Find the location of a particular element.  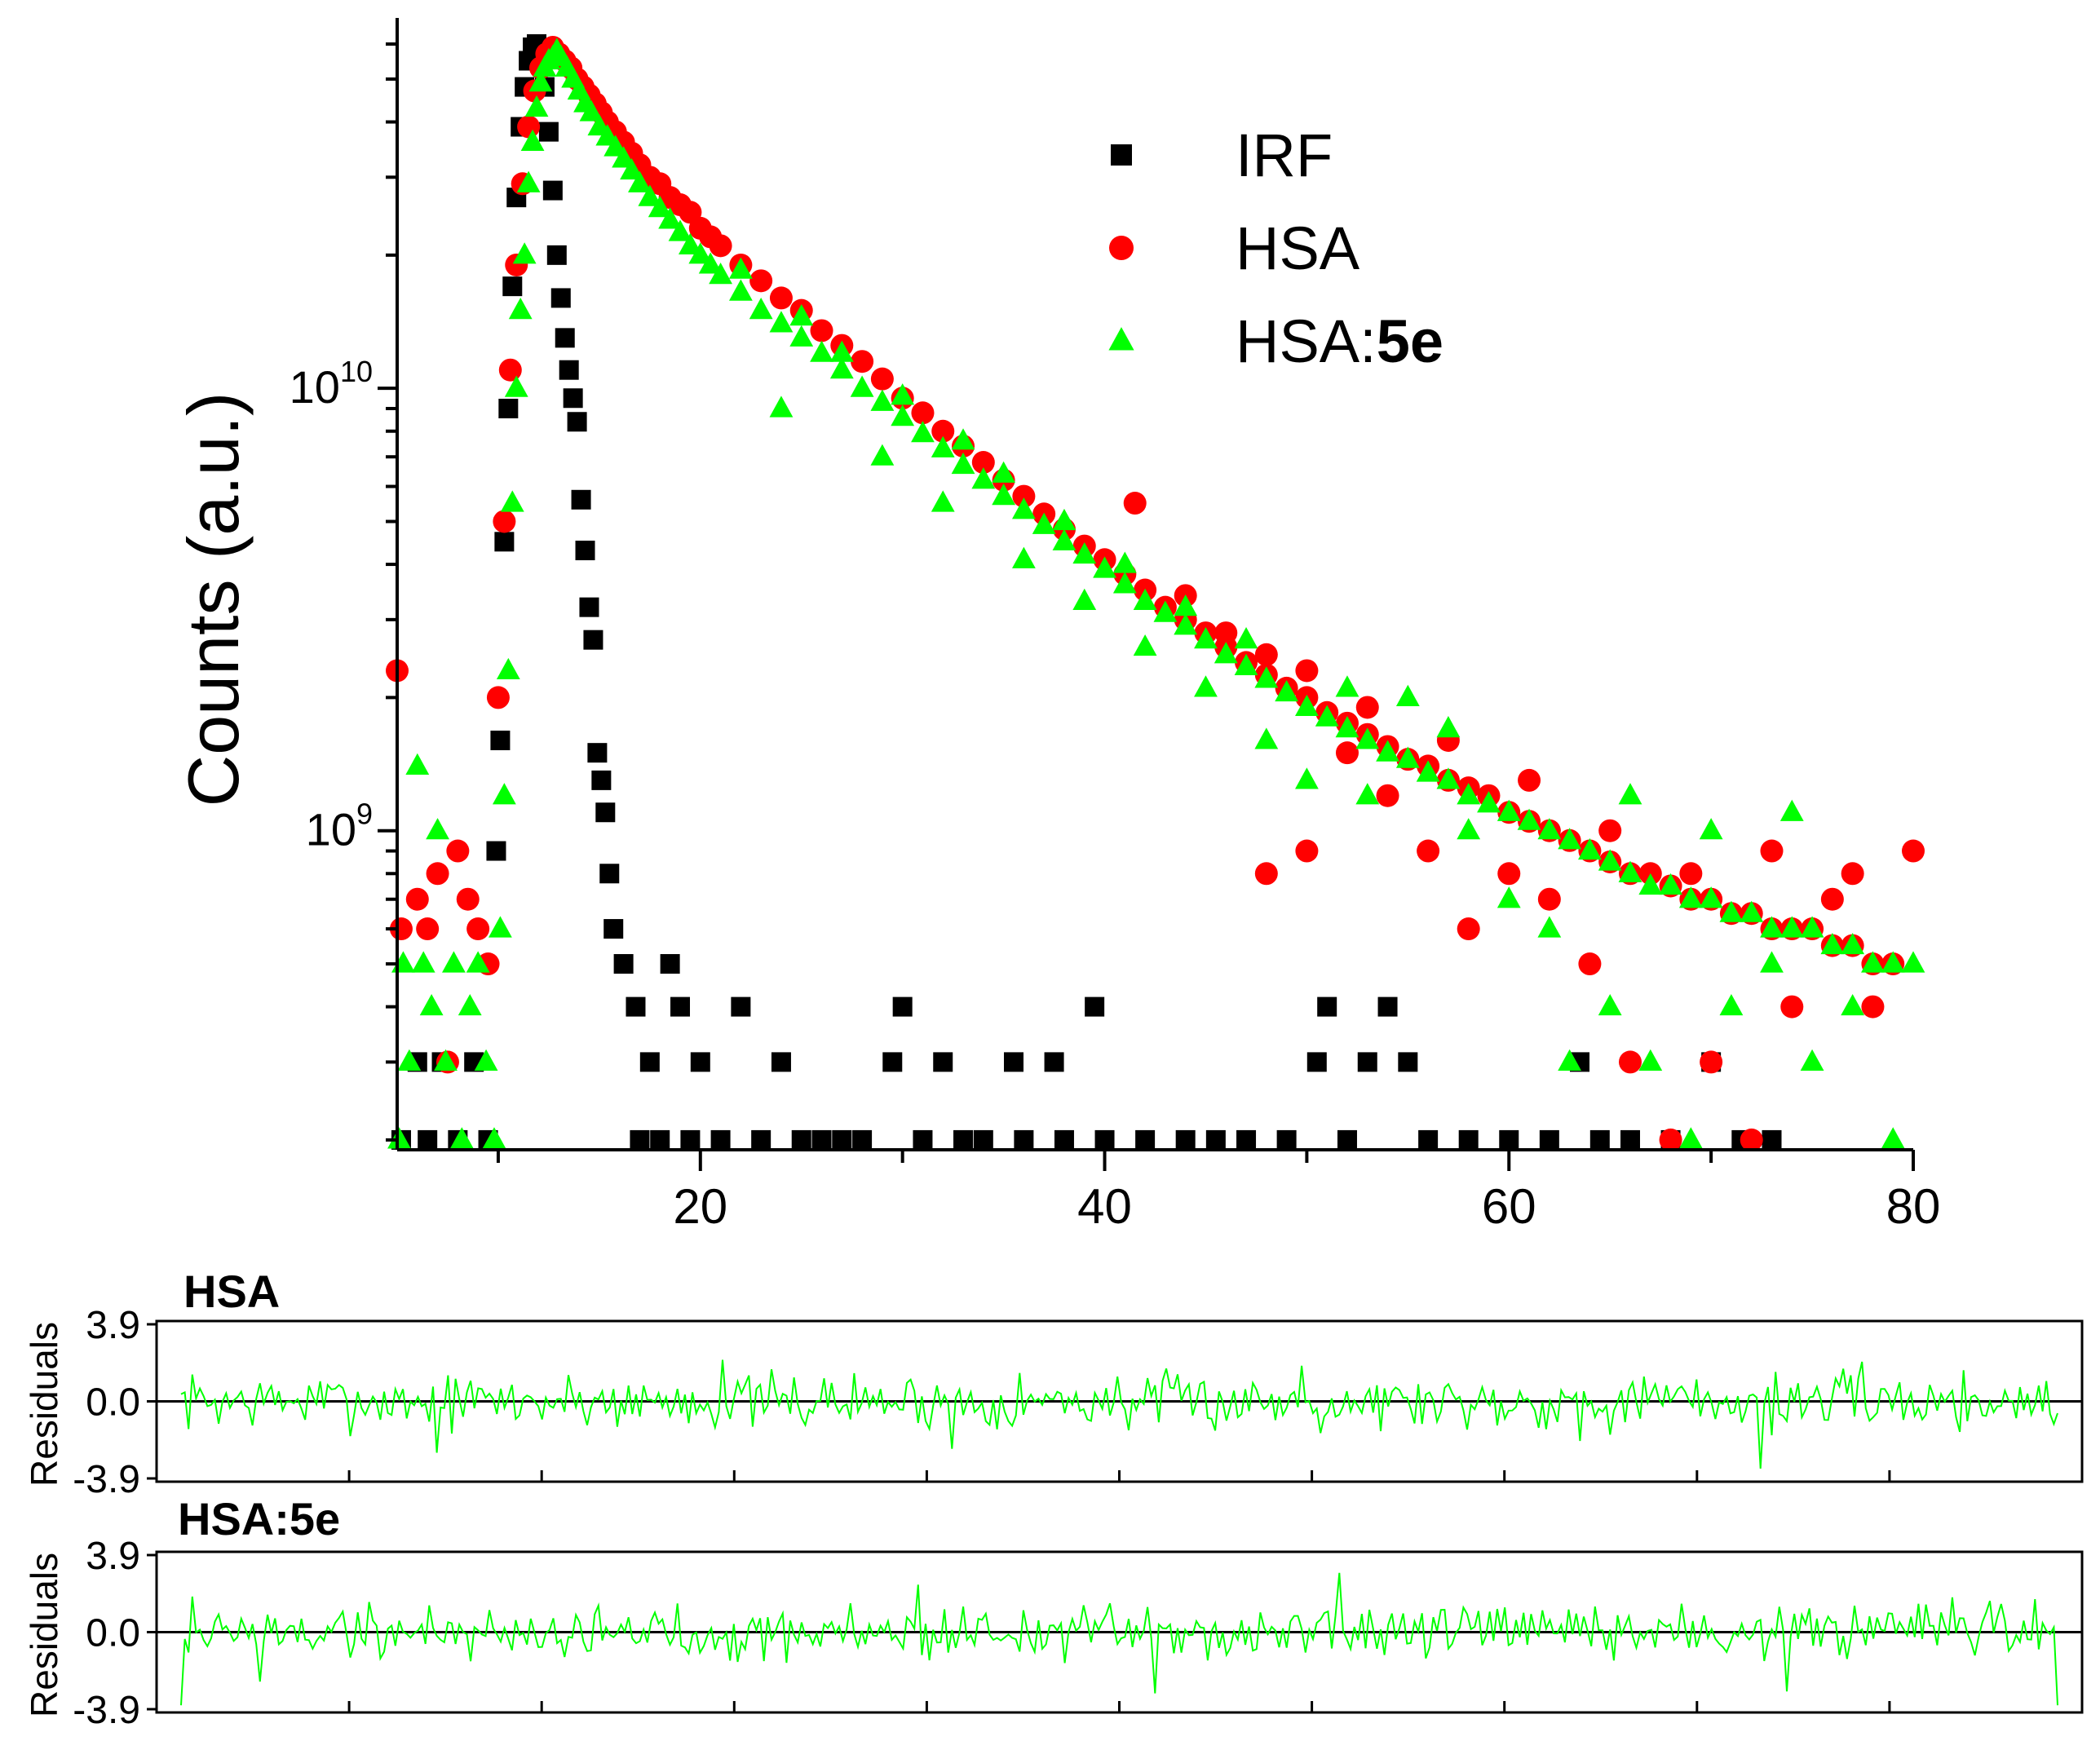

residuals-axes: 3.9 0.0 -3.9 is located at coordinates (1078, 1402).